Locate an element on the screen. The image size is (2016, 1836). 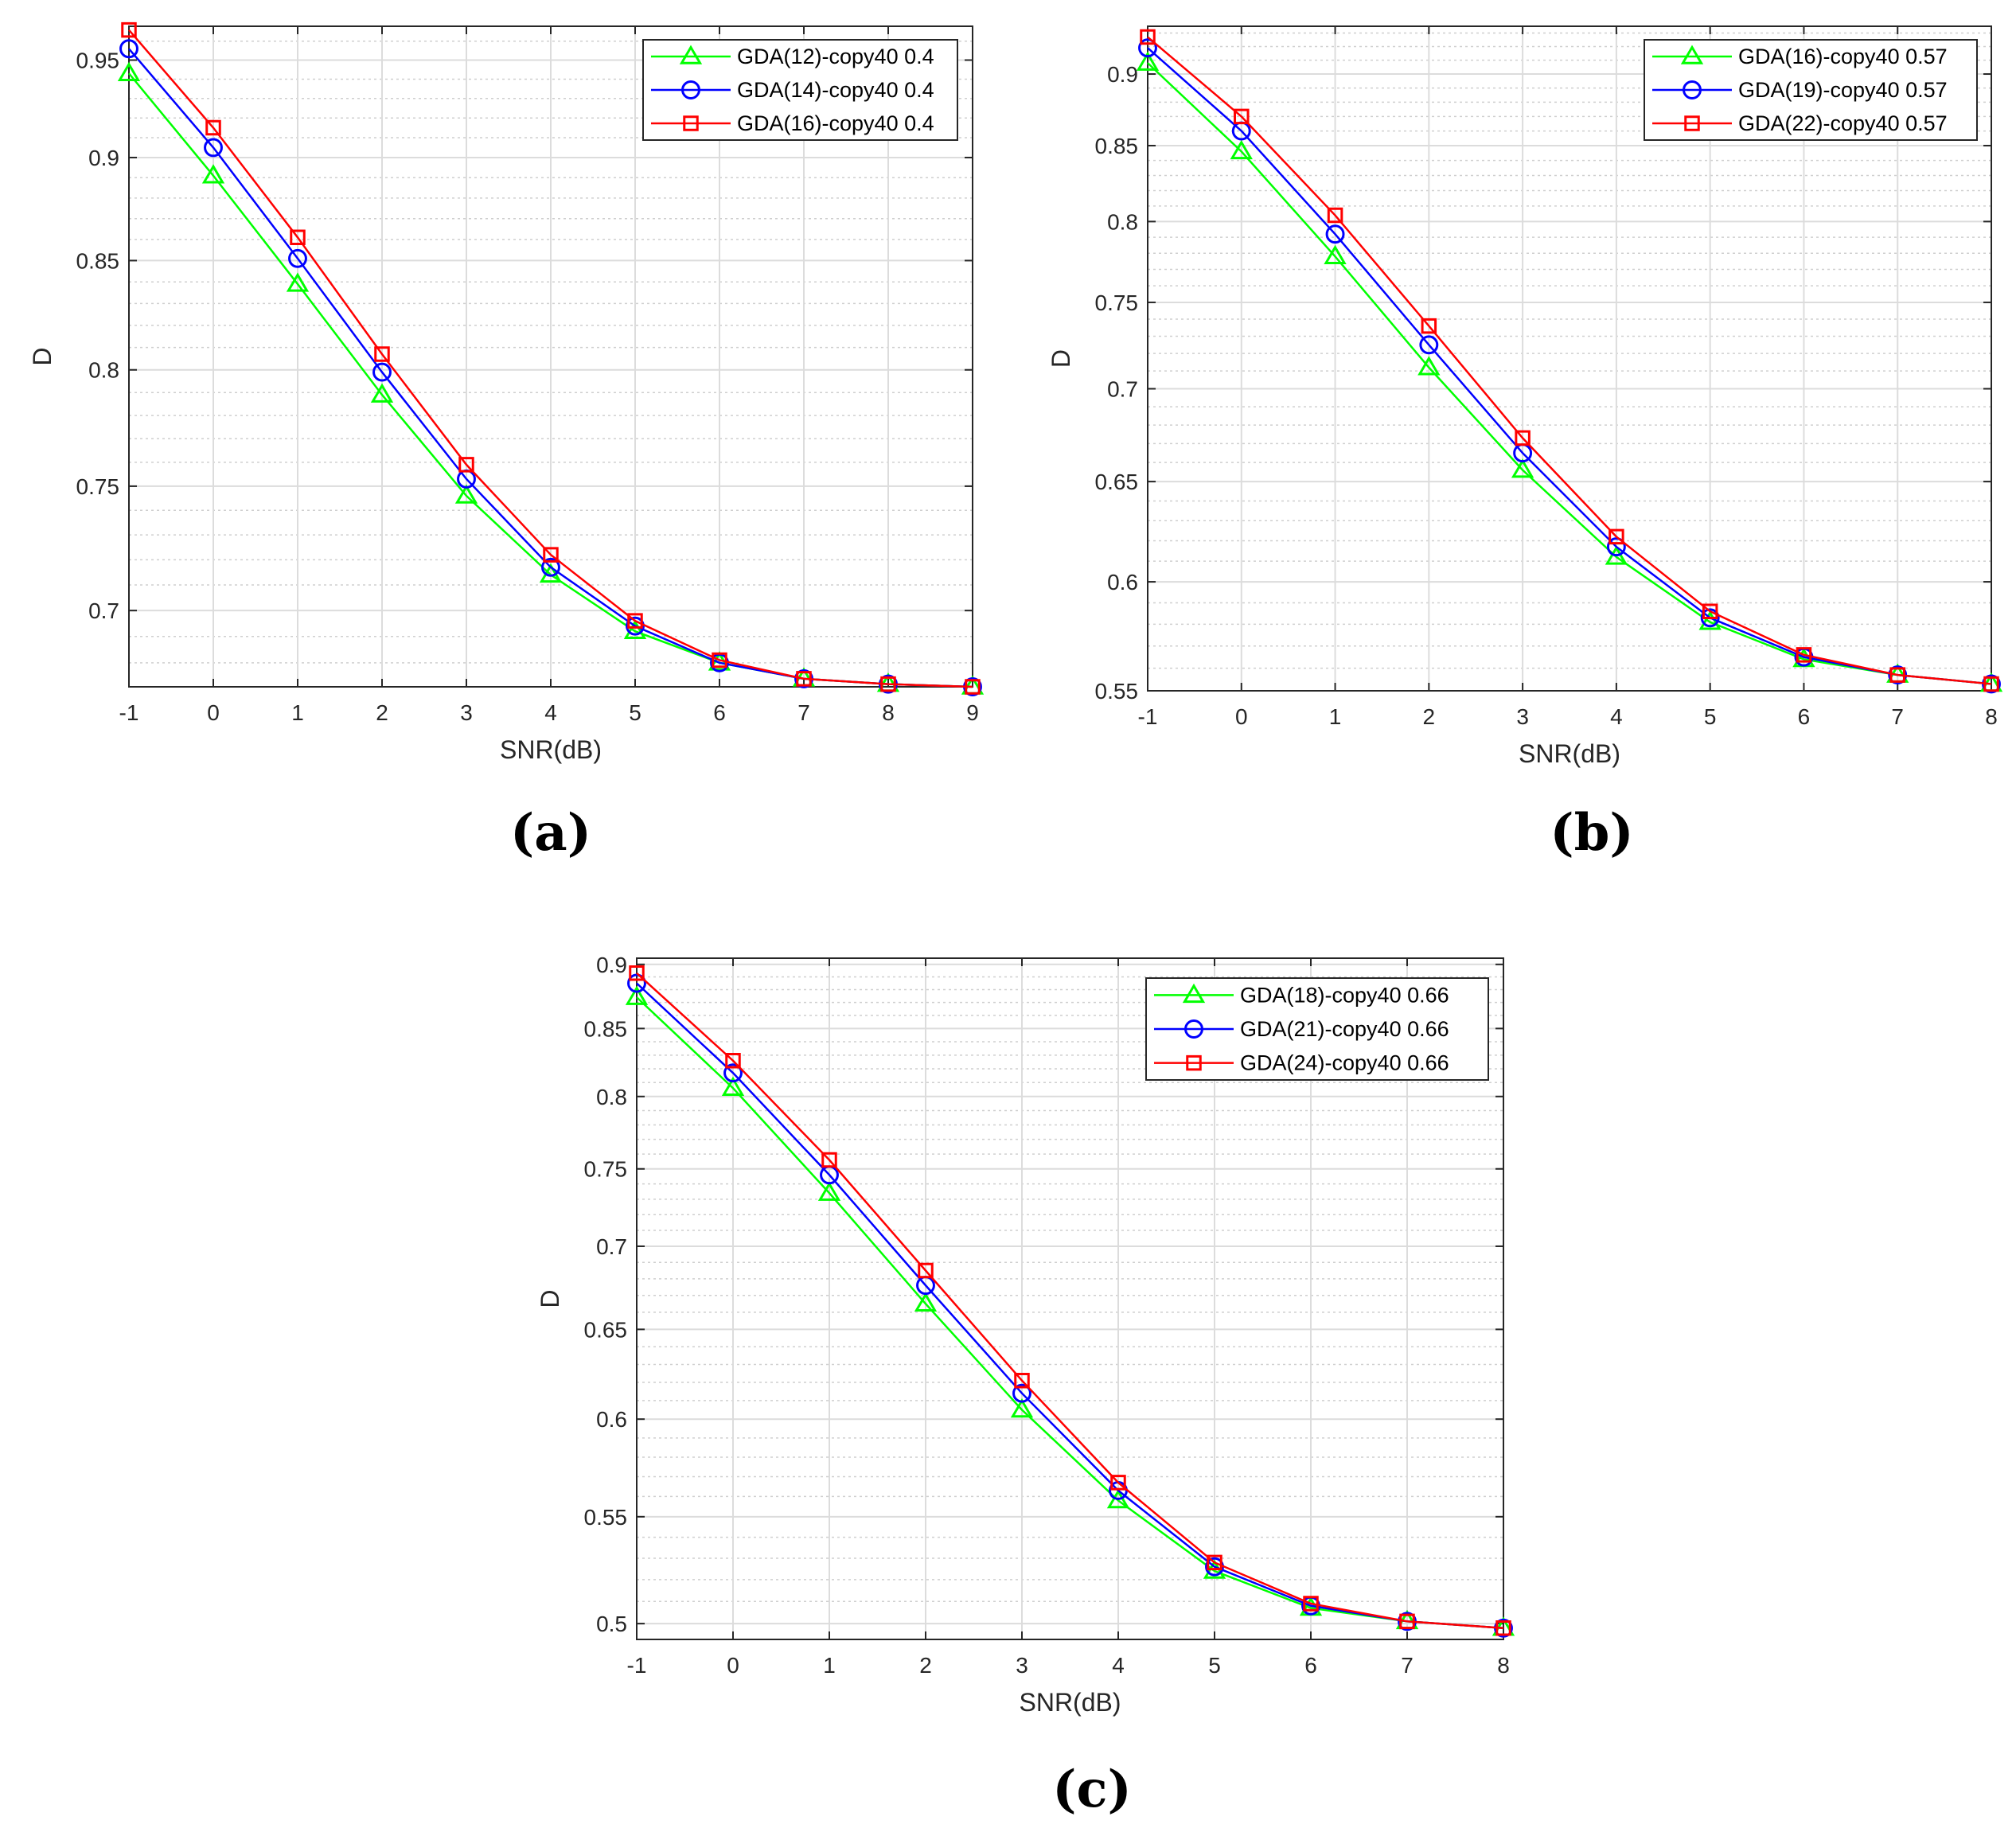
y-tick-label: 0.75 is located at coordinates (606, 1169).